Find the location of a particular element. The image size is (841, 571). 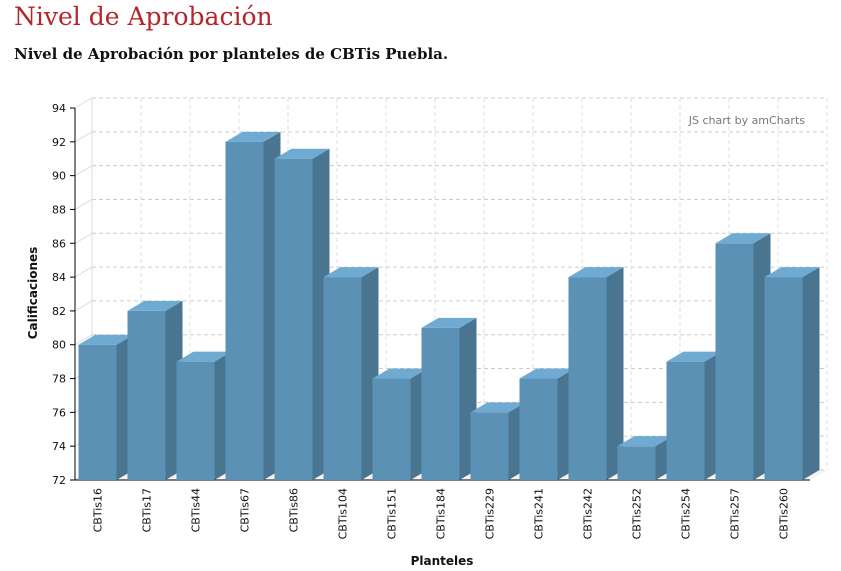

page-title: Nivel de Aprobación is located at coordinates (143, 16).